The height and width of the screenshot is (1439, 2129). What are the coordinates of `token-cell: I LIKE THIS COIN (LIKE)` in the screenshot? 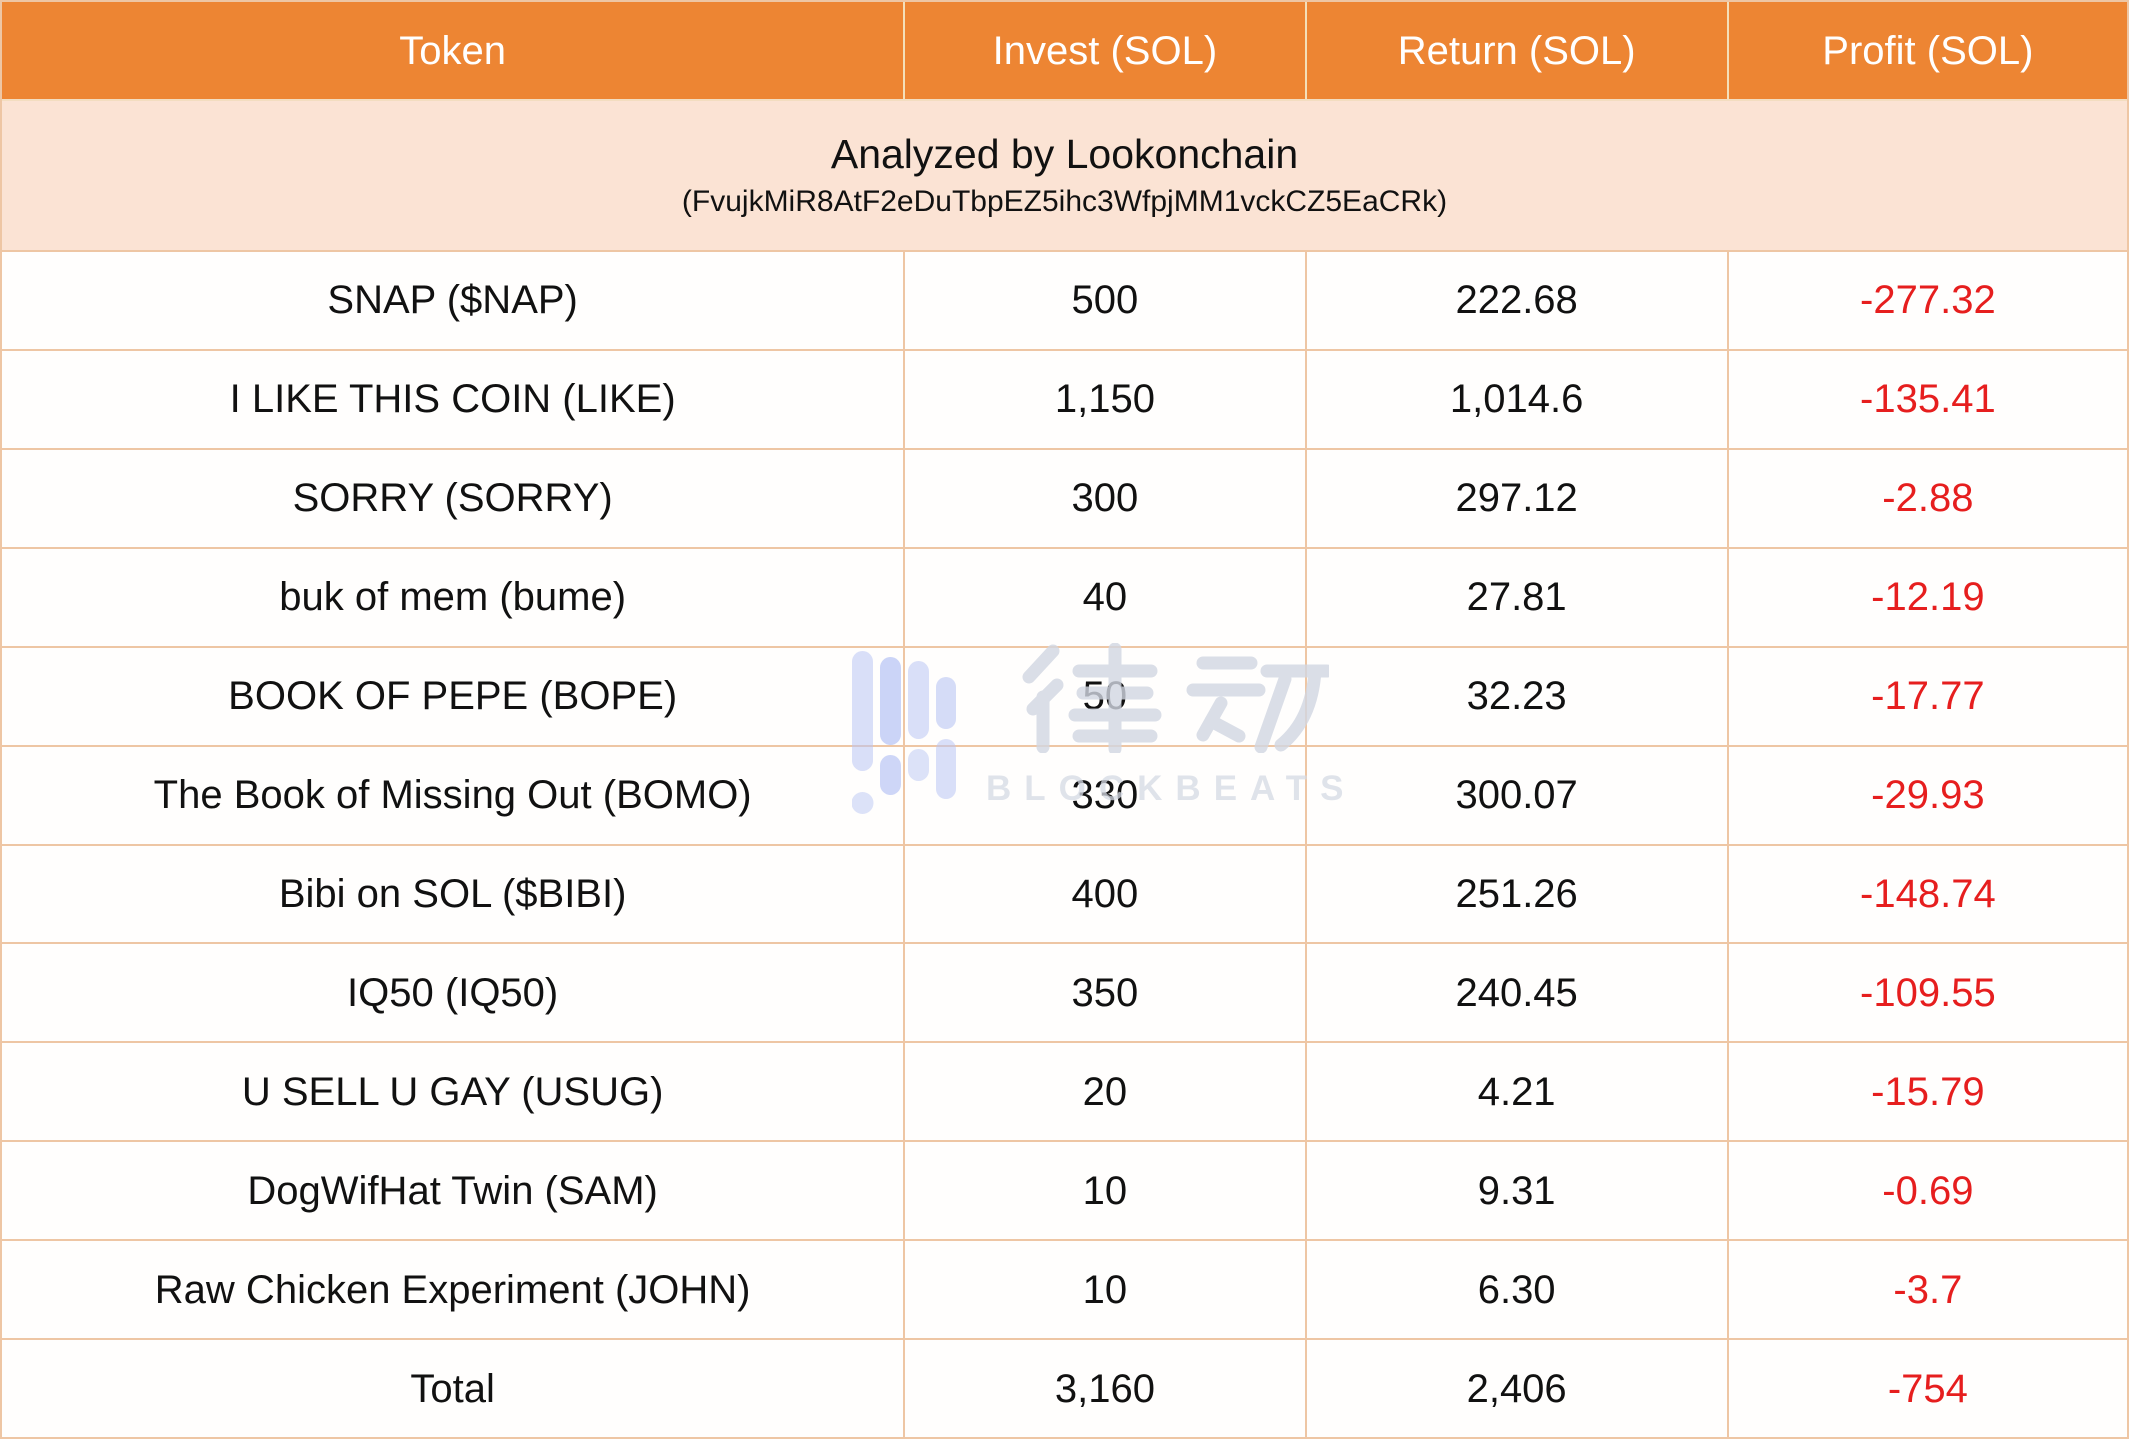 It's located at (454, 399).